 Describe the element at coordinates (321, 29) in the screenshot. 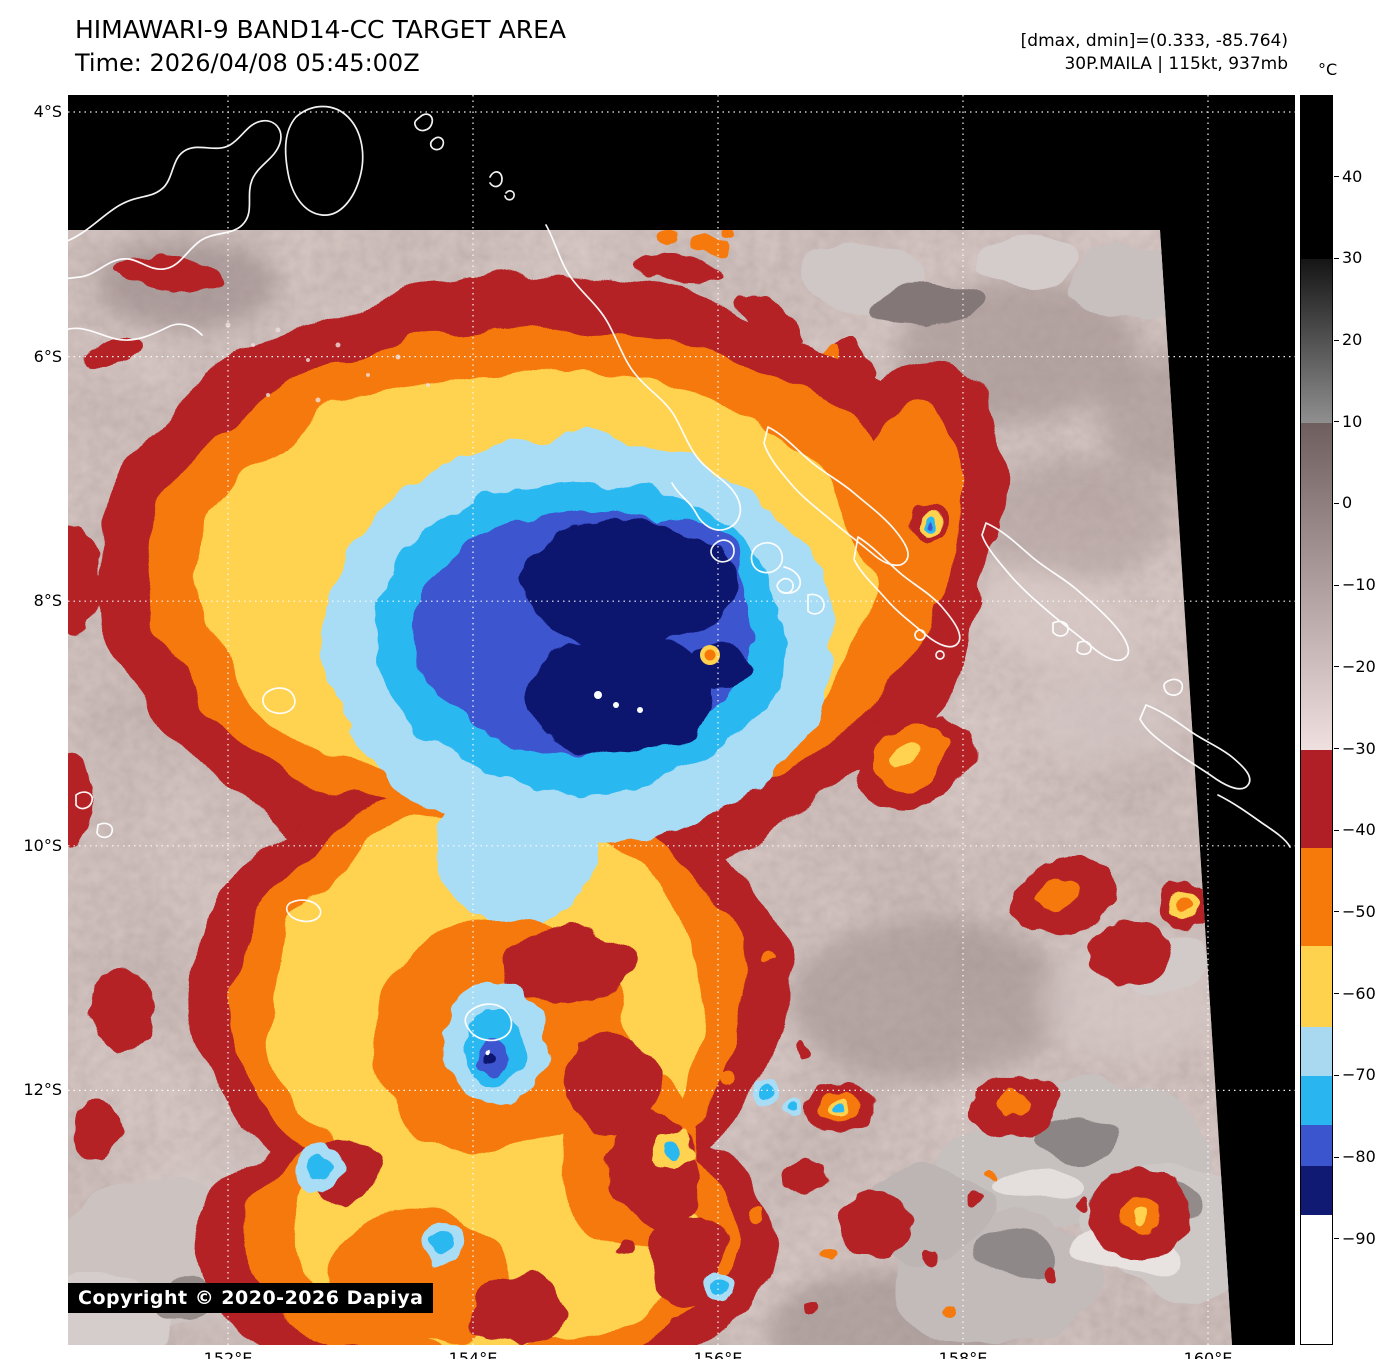

I see `figure-title: HIMAWARI-9 BAND14-CC TARGET AREA` at that location.